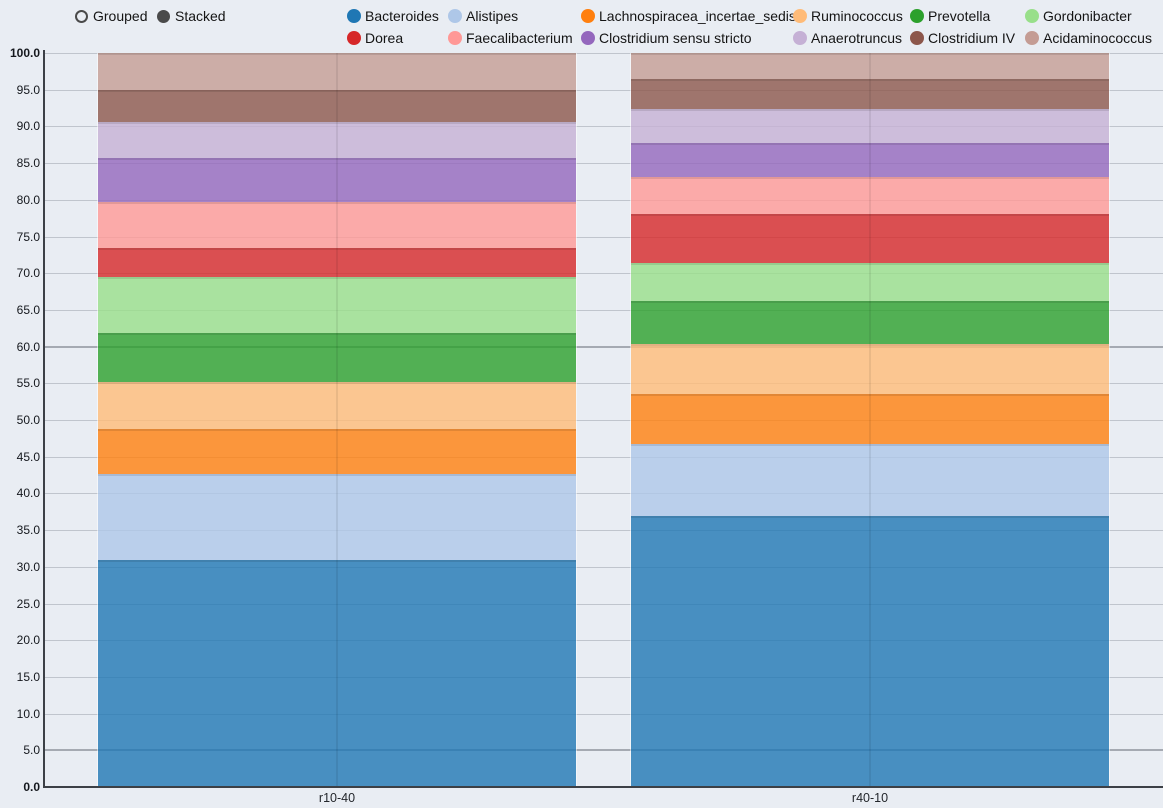  I want to click on bar-segment-clostridium-sensu-stricto, so click(870, 160).